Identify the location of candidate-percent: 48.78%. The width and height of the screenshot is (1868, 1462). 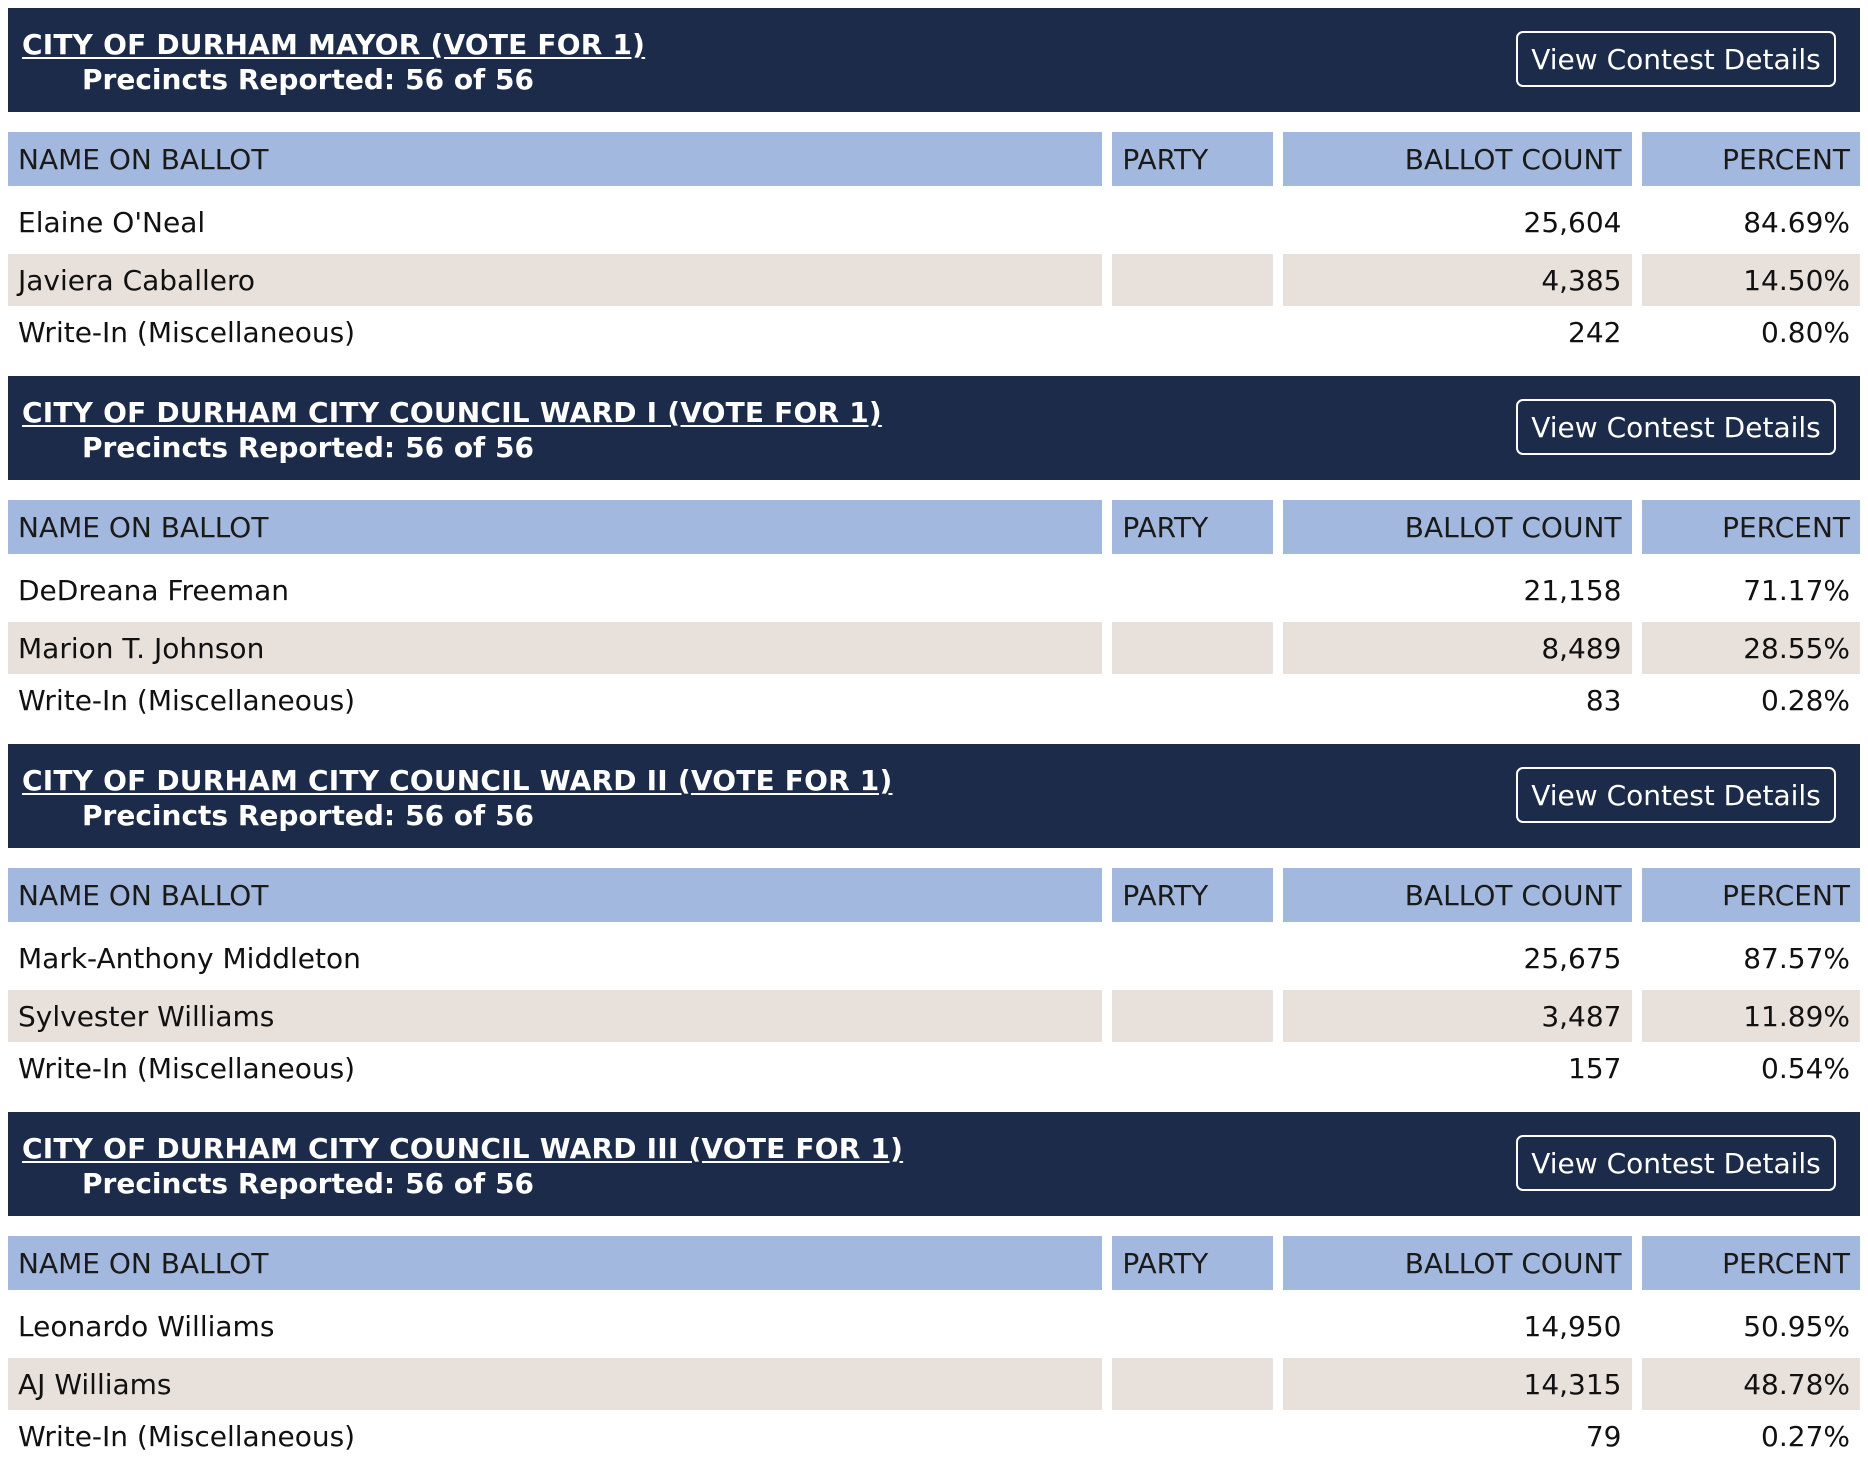
(1750, 1384).